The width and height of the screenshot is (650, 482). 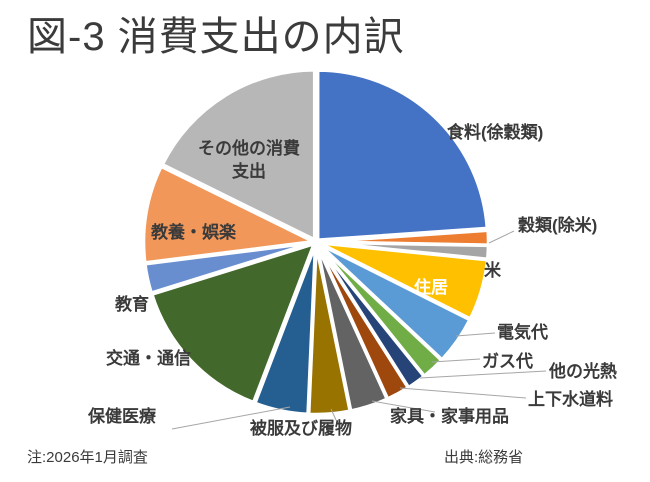 I want to click on gas-label: ガス代, so click(x=507, y=361).